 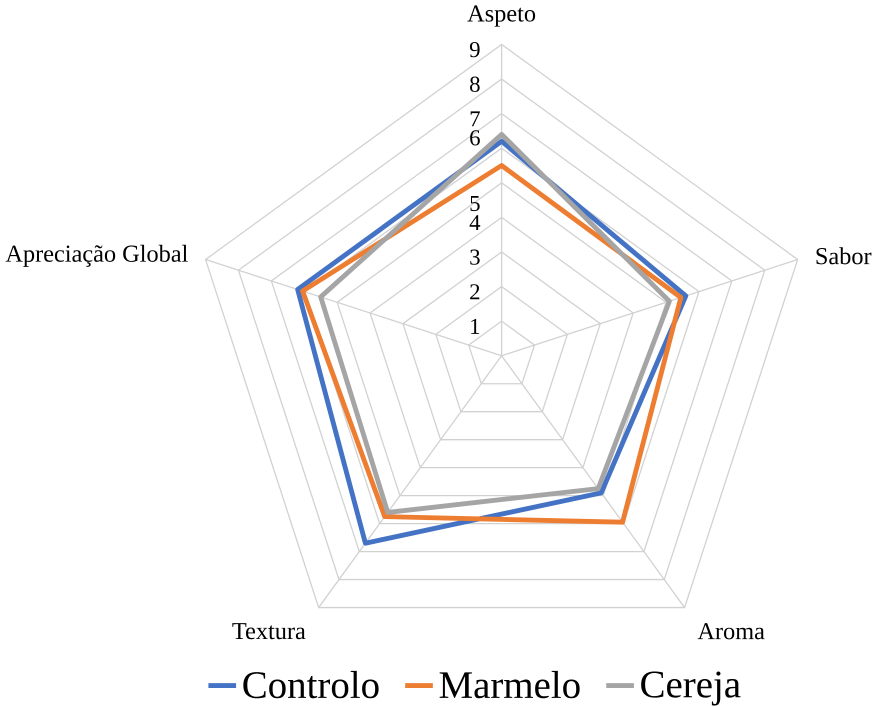 I want to click on spoke-label: Sabor, so click(x=844, y=255).